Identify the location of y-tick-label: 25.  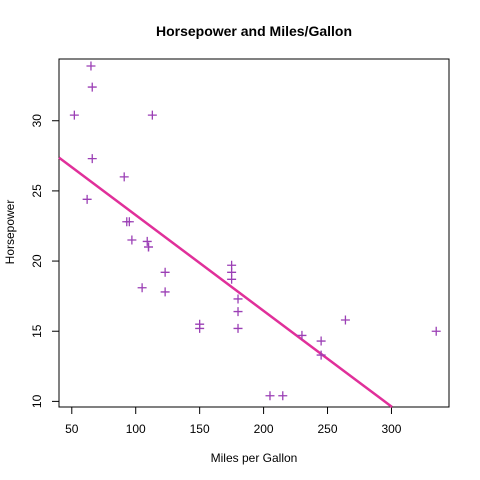
(37, 191).